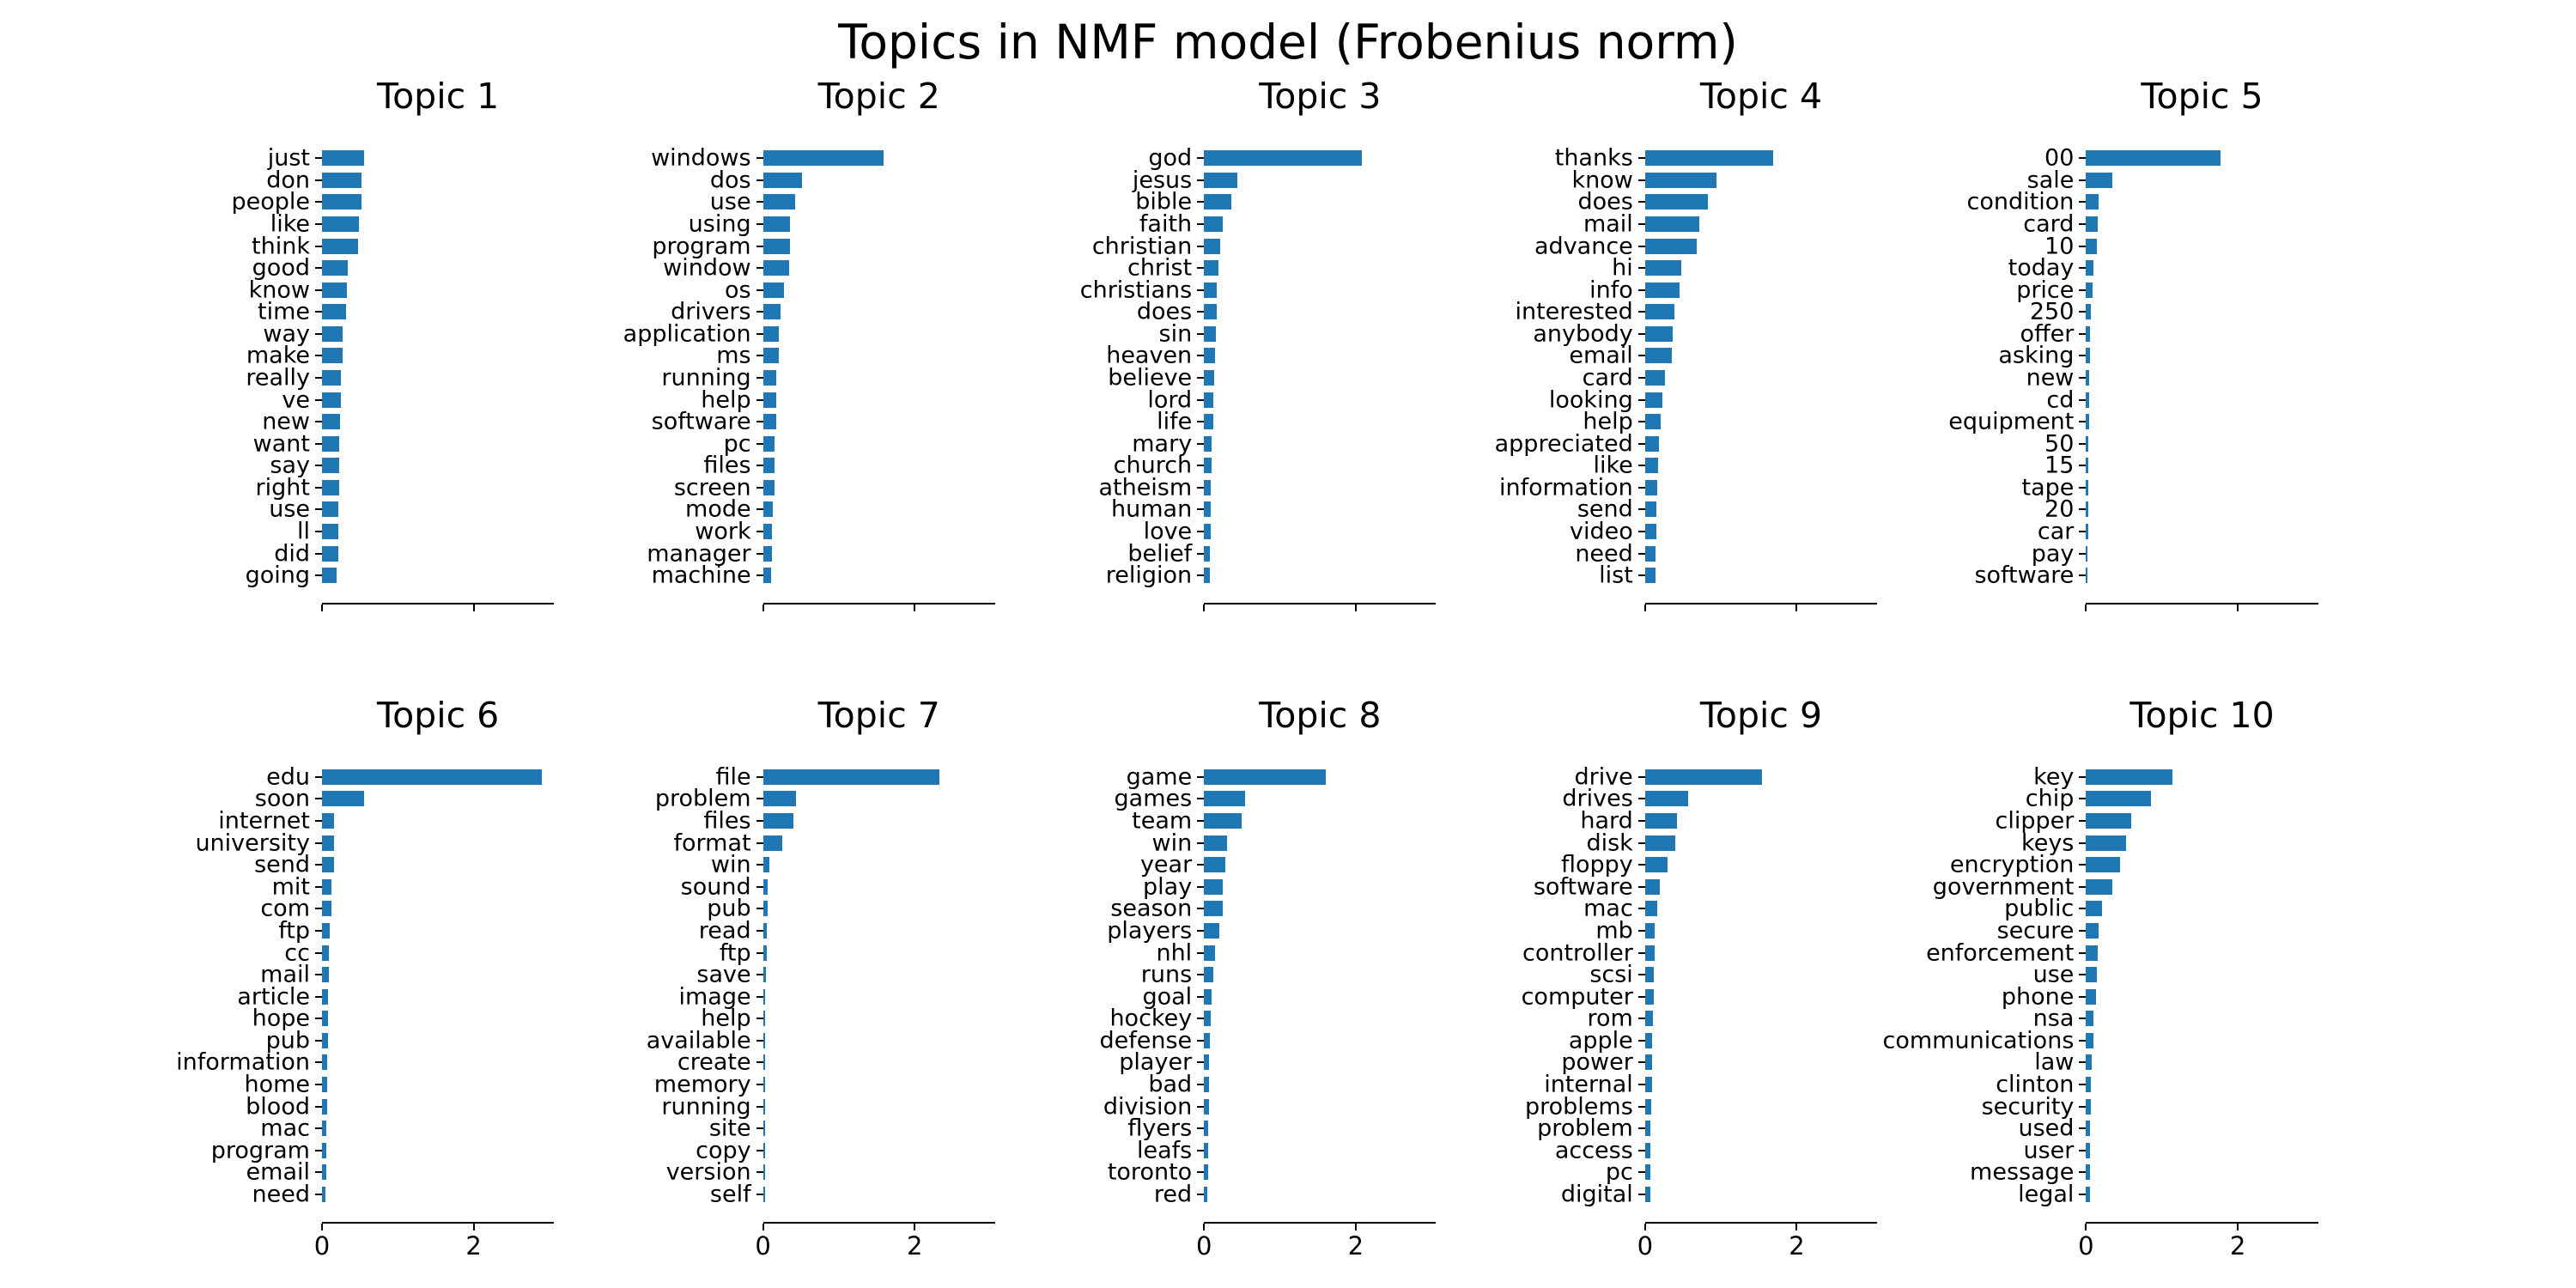 The image size is (2576, 1288). What do you see at coordinates (699, 554) in the screenshot?
I see `y-tick-label: manager` at bounding box center [699, 554].